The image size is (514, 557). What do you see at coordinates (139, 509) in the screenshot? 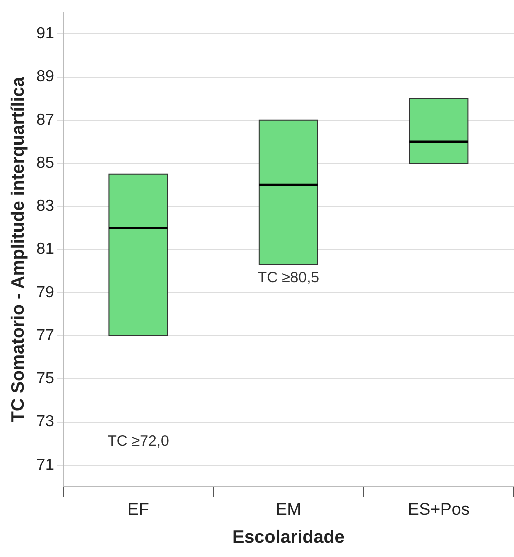
I see `x-tick-label: EF` at bounding box center [139, 509].